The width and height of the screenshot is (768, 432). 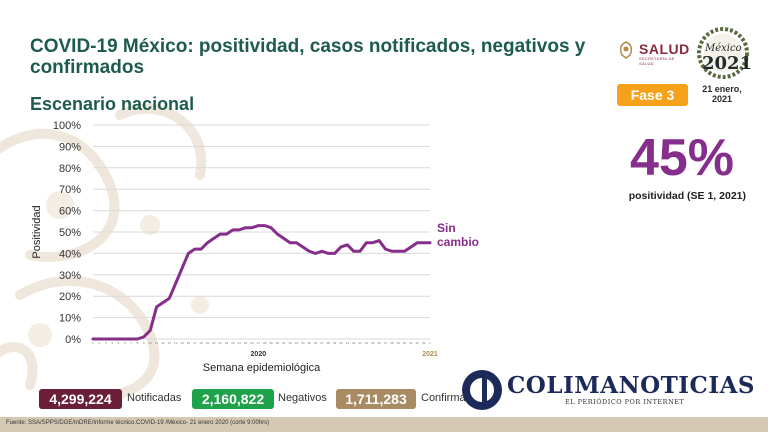 I want to click on y-tick-label: 0%, so click(x=73, y=340).